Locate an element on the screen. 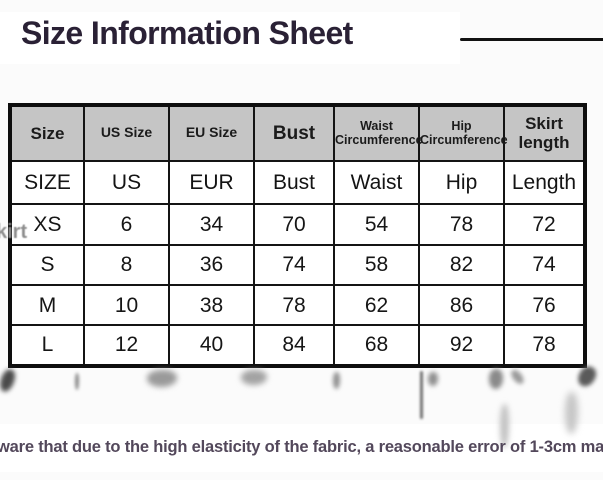  subheader-size: SIZE is located at coordinates (47, 182).